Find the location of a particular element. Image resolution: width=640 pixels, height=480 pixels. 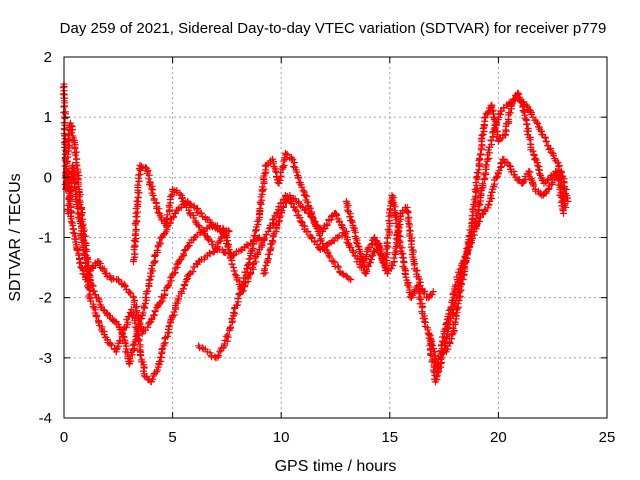

x-tick-label: 20 is located at coordinates (498, 437).